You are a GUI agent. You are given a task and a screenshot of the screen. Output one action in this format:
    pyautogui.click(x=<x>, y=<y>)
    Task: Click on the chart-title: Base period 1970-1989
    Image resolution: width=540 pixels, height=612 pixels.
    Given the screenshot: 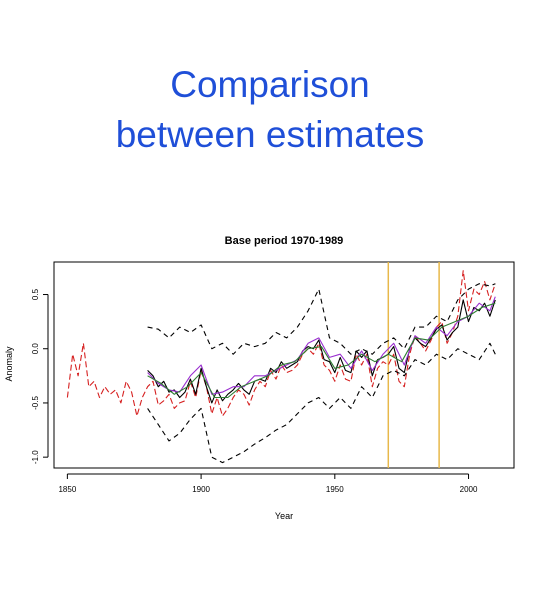 What is the action you would take?
    pyautogui.click(x=284, y=241)
    